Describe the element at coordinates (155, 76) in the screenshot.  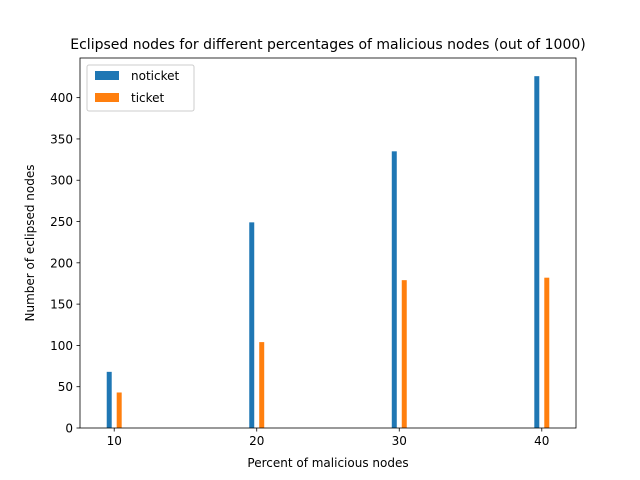
I see `legend-label-noticket: noticket` at that location.